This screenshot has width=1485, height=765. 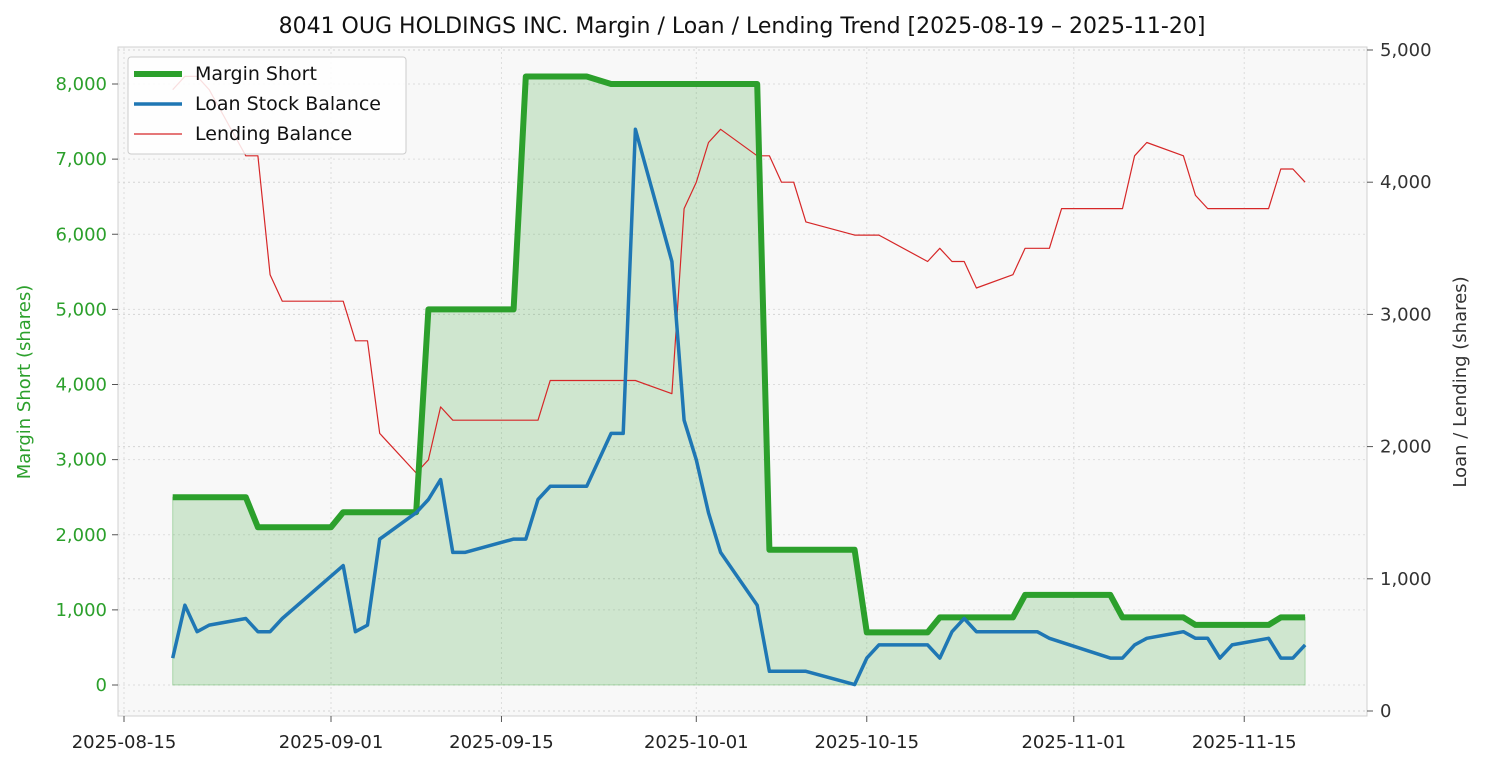 I want to click on x-tick-label: 2025-08-15, so click(x=124, y=742).